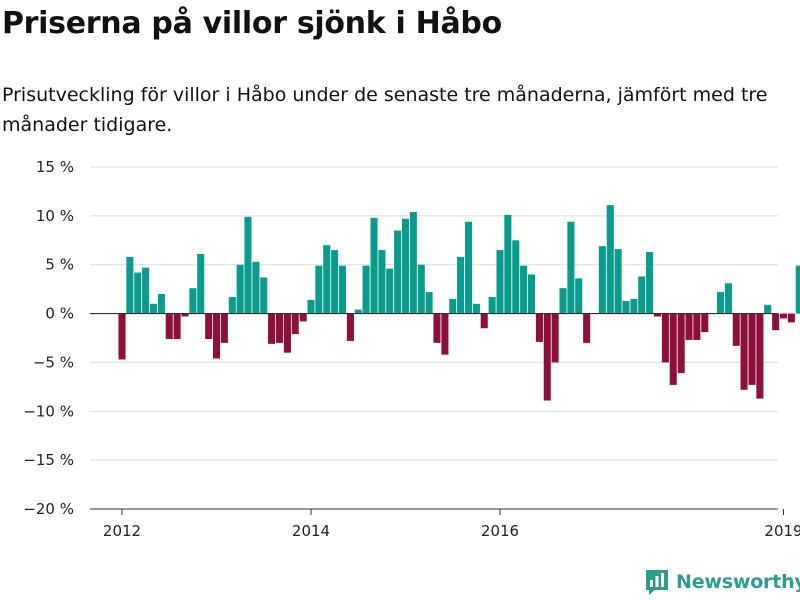 This screenshot has width=800, height=600. Describe the element at coordinates (782, 531) in the screenshot. I see `x-tick-label: 2019` at that location.